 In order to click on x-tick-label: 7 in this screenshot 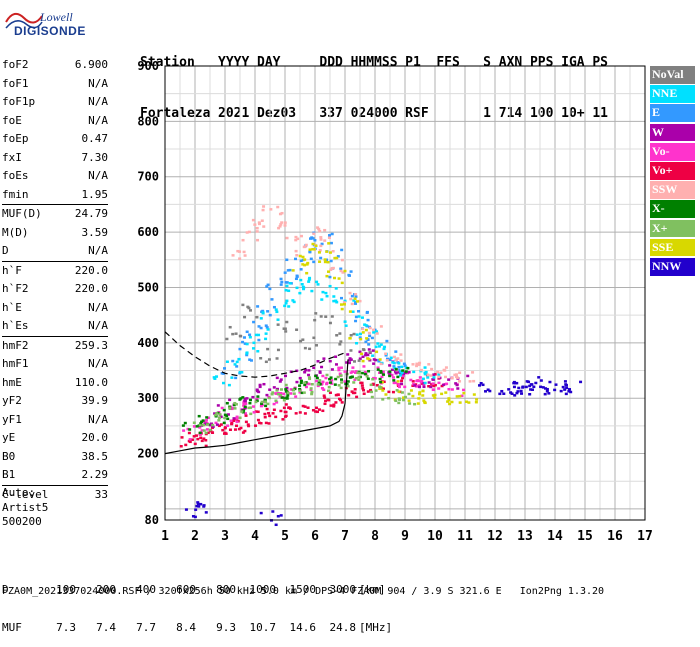, I will do `click(345, 536)`.